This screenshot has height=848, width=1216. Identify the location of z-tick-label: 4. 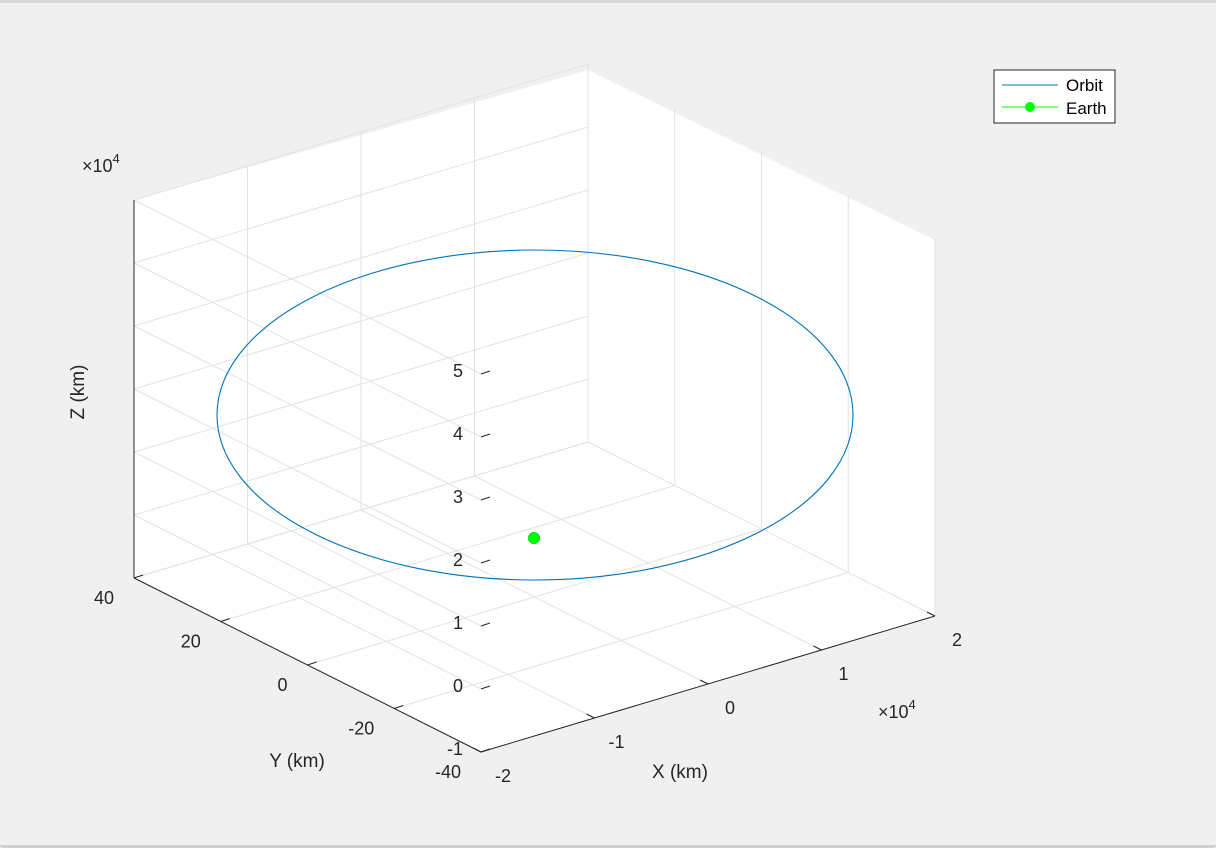
(458, 434).